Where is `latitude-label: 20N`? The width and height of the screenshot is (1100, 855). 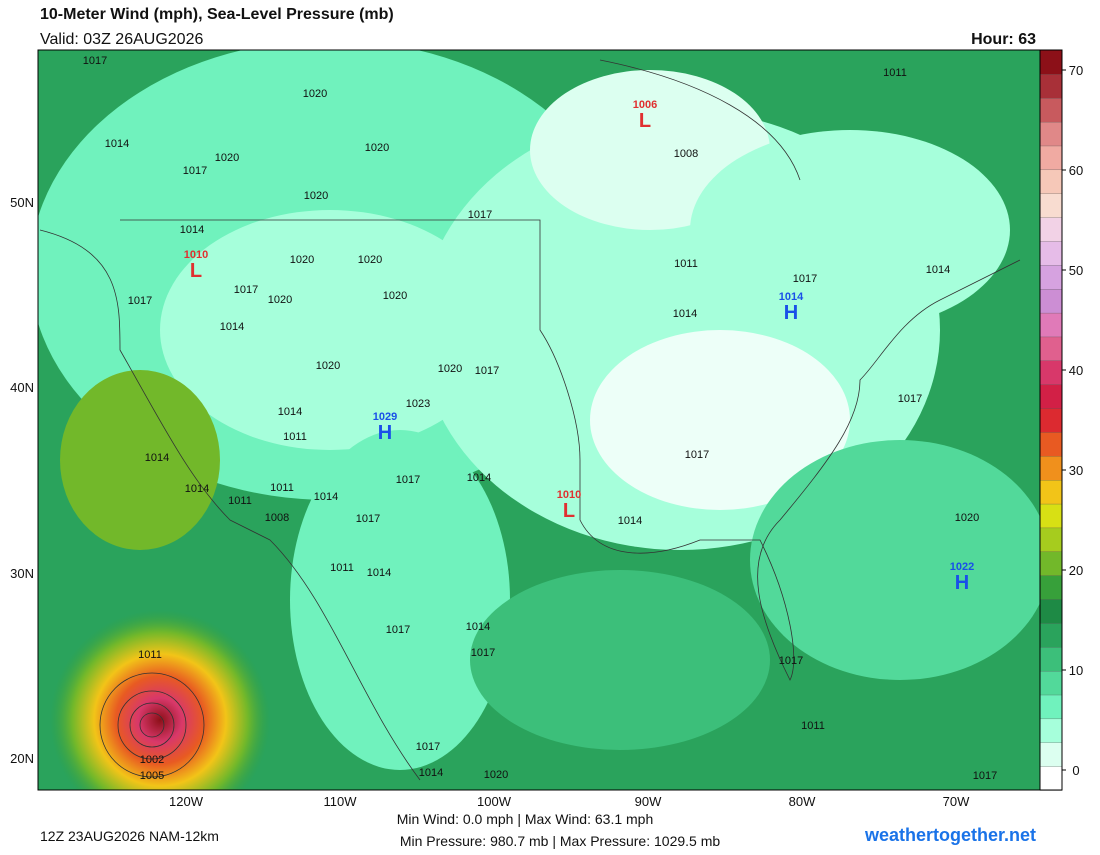
latitude-label: 20N is located at coordinates (22, 758).